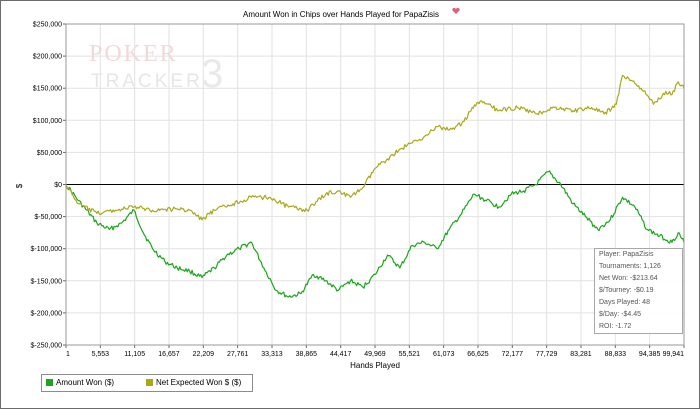 The width and height of the screenshot is (700, 409). I want to click on y-tick-label: $100,000, so click(47, 121).